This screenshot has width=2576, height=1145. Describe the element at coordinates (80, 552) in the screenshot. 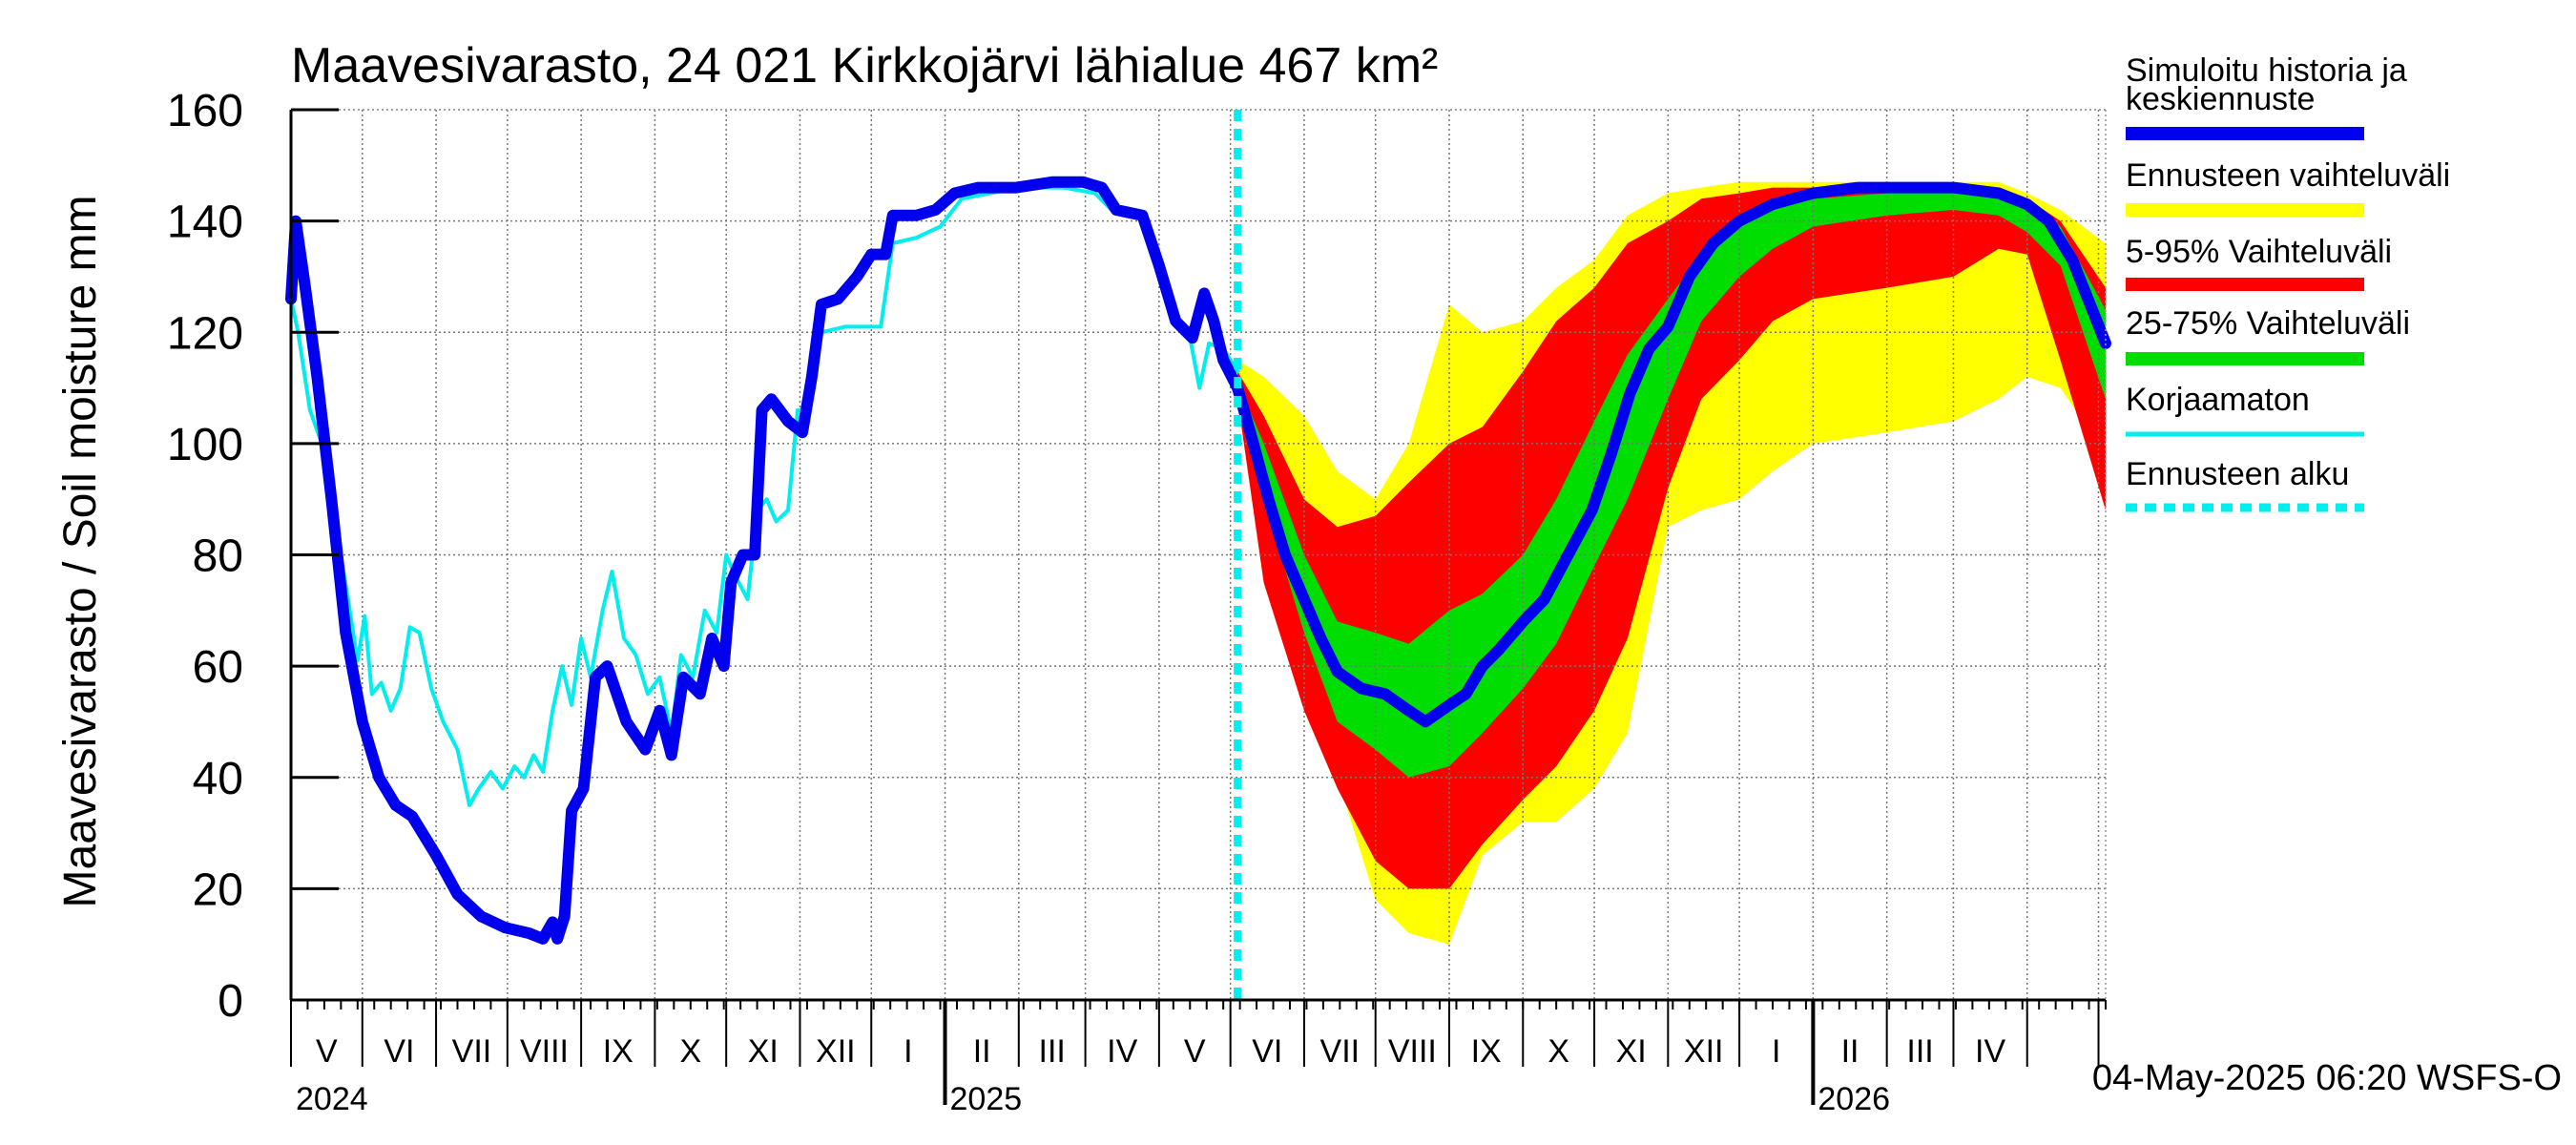

I see `y-axis-label: Maavesivarasto / Soil moisture mm` at that location.